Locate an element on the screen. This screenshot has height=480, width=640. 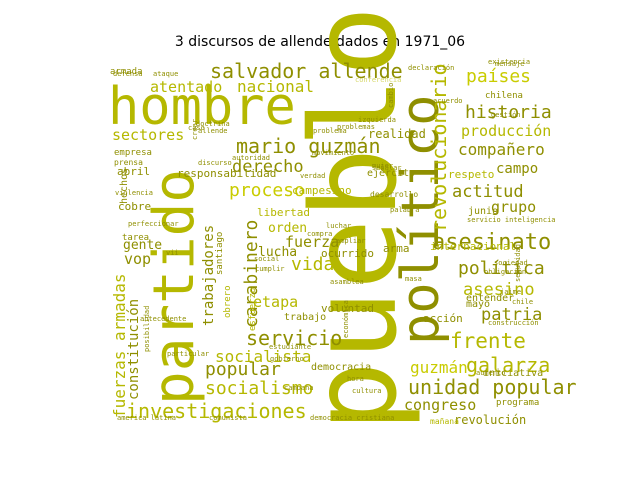
word-obligacion: obligación is located at coordinates (505, 272).